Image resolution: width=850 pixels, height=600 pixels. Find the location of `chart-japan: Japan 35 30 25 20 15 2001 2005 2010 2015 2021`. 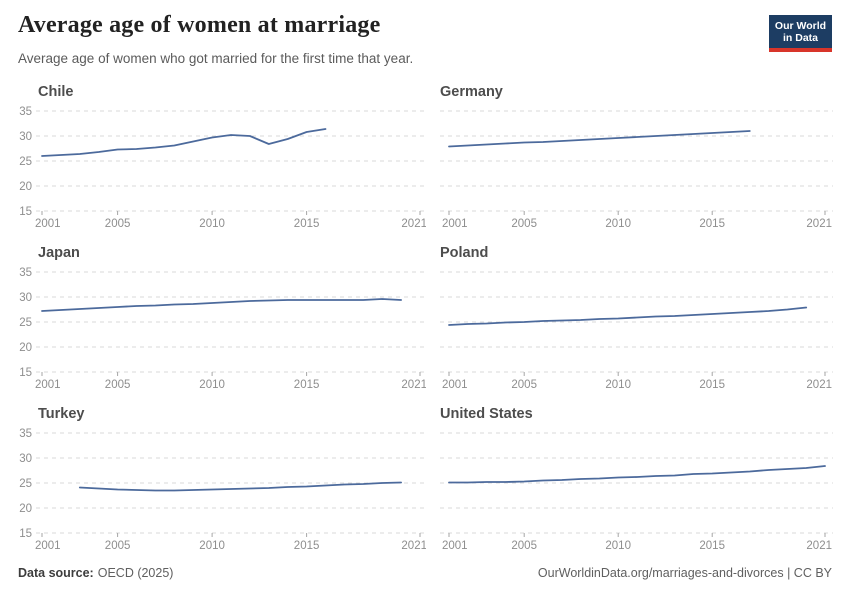

chart-japan: Japan 35 30 25 20 15 2001 2005 2010 2015 2021 is located at coordinates (222, 317).